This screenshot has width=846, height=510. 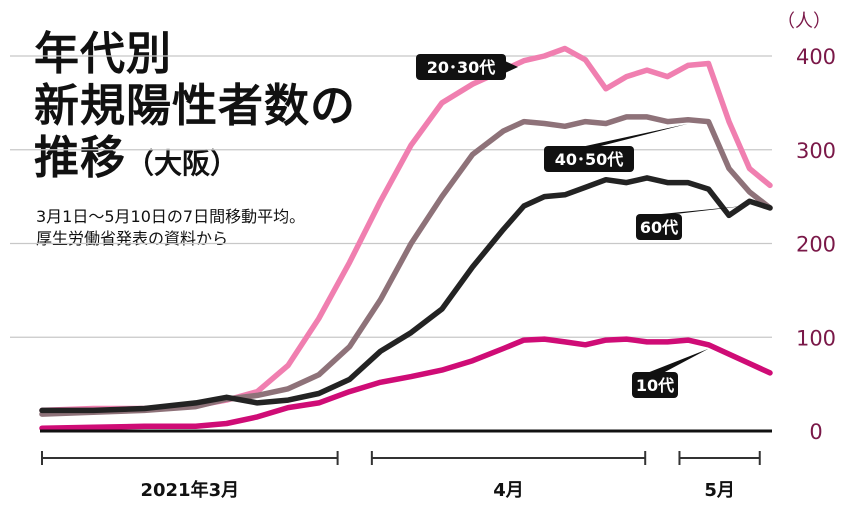 What do you see at coordinates (719, 476) in the screenshot?
I see `x-period-2: 5月` at bounding box center [719, 476].